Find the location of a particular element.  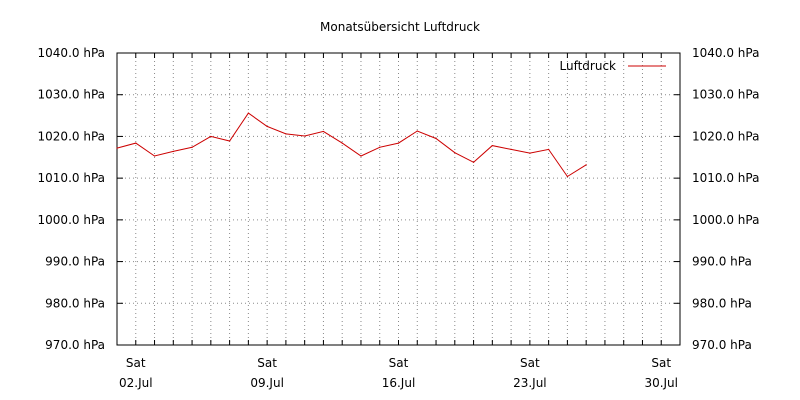

x-tick-date-label: 16.Jul is located at coordinates (399, 383).